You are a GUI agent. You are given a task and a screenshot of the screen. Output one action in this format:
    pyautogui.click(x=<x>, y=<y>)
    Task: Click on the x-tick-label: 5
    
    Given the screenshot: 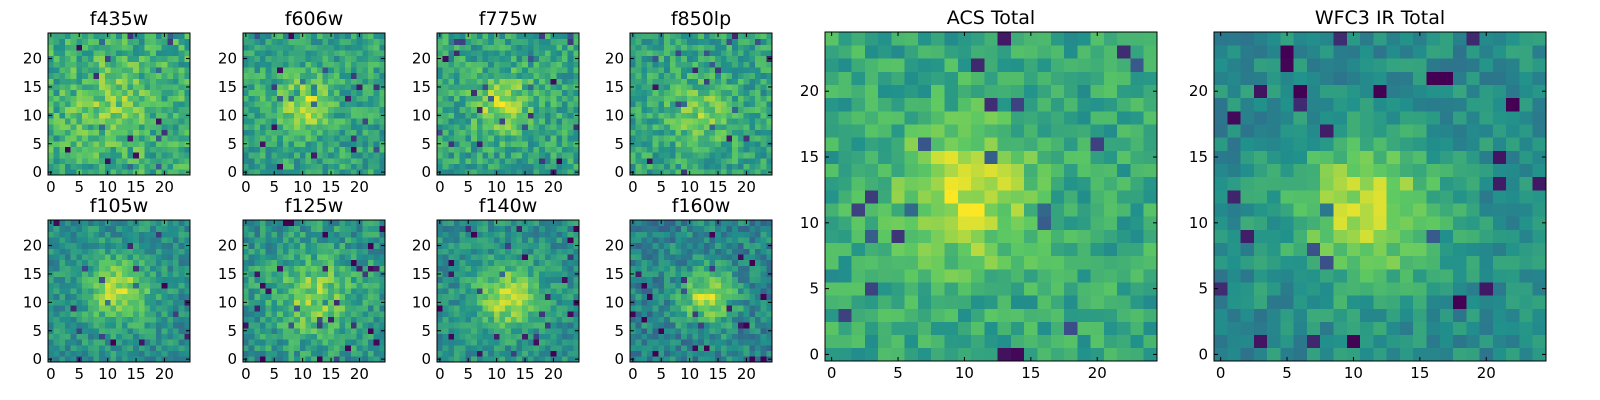 What is the action you would take?
    pyautogui.click(x=661, y=187)
    